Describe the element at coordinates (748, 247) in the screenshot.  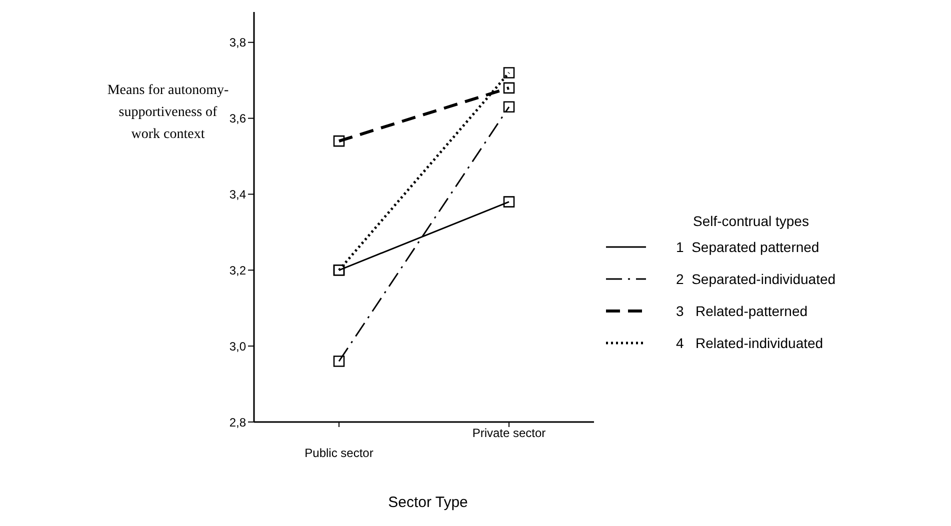
I see `legend-label: 1 Separated patterned` at that location.